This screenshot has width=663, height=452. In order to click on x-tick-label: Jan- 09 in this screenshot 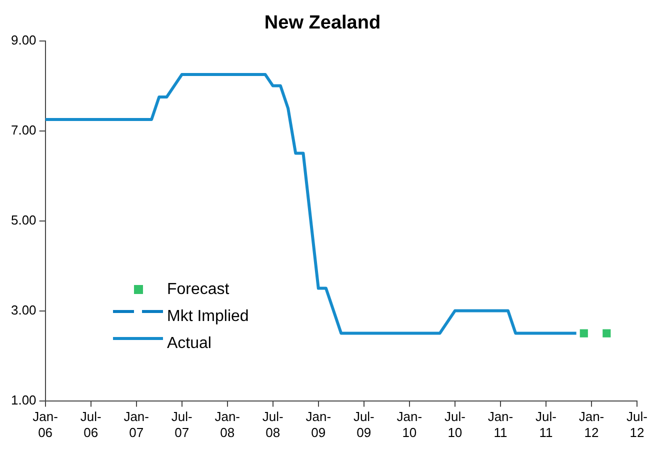, I will do `click(319, 424)`.